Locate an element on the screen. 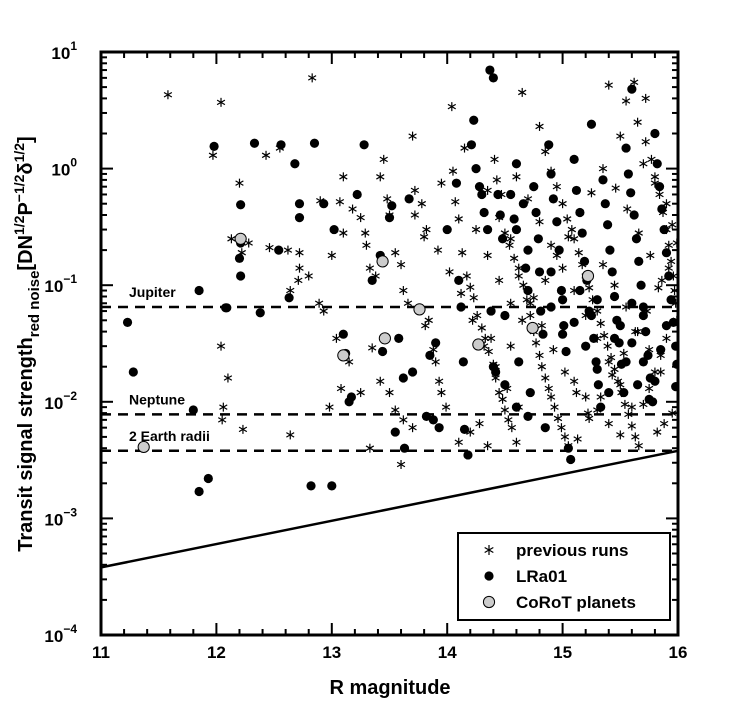 The width and height of the screenshot is (747, 715). y-axis-title-sup3: 1/2 is located at coordinates (19, 153).